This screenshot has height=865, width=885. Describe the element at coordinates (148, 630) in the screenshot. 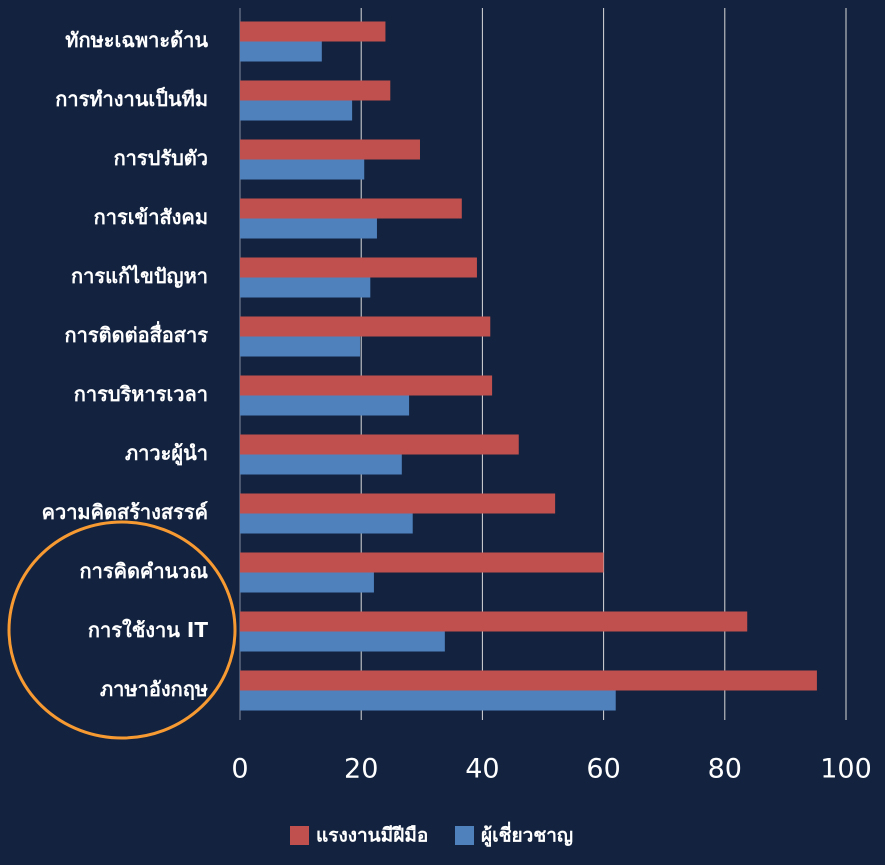

I see `y-tick-label: การใช้งาน IT` at that location.